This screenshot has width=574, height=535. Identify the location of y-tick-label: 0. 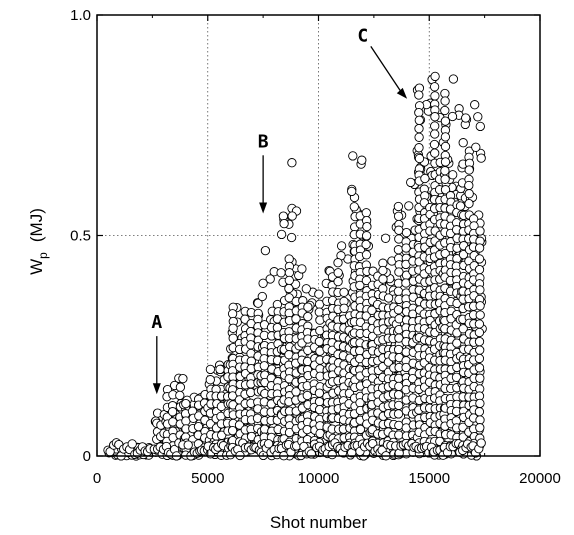
(87, 456).